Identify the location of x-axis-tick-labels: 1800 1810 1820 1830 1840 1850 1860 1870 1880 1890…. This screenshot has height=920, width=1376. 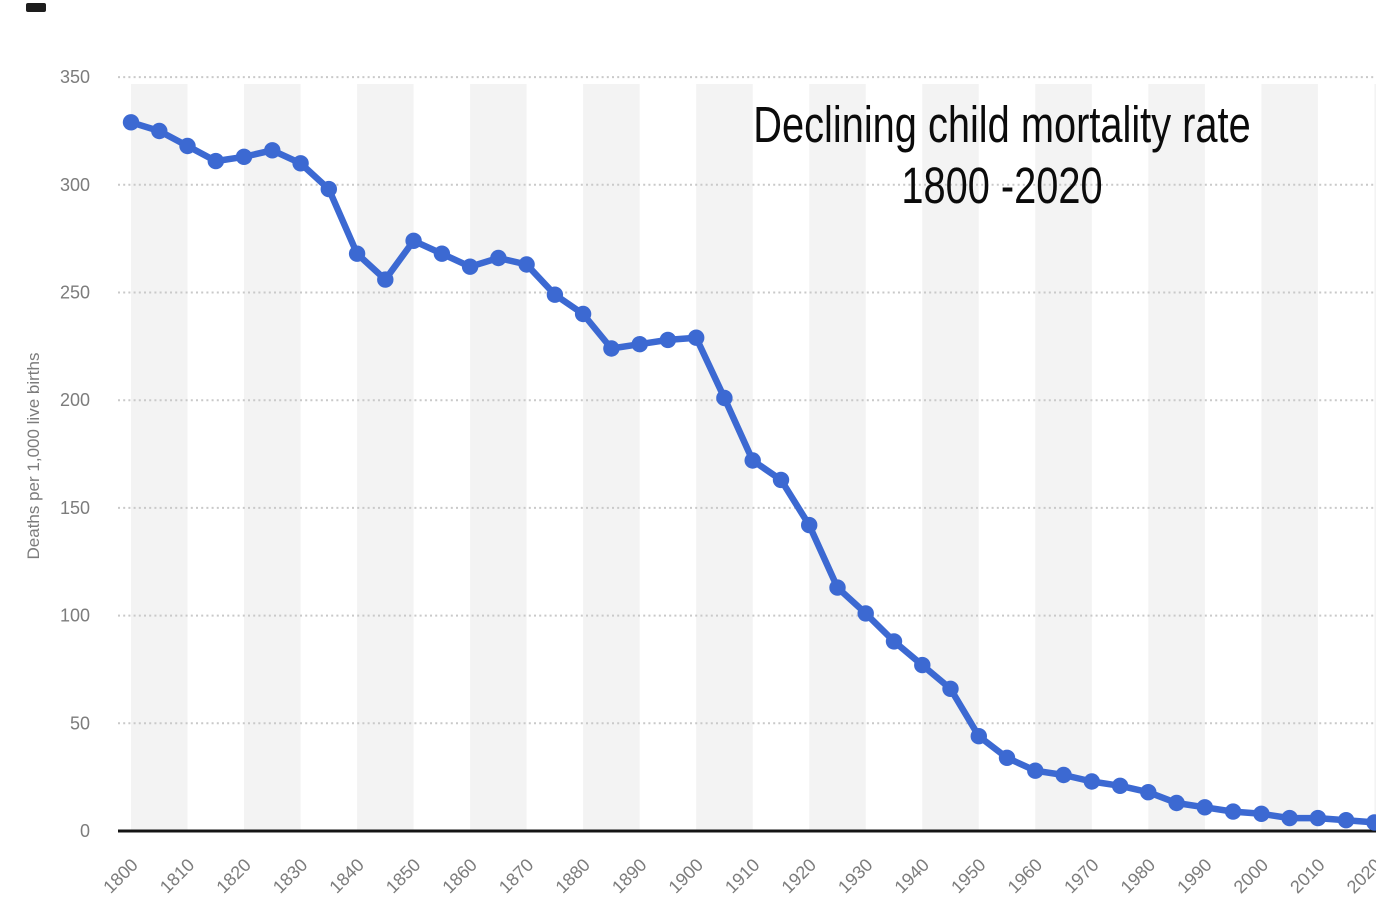
(737, 876).